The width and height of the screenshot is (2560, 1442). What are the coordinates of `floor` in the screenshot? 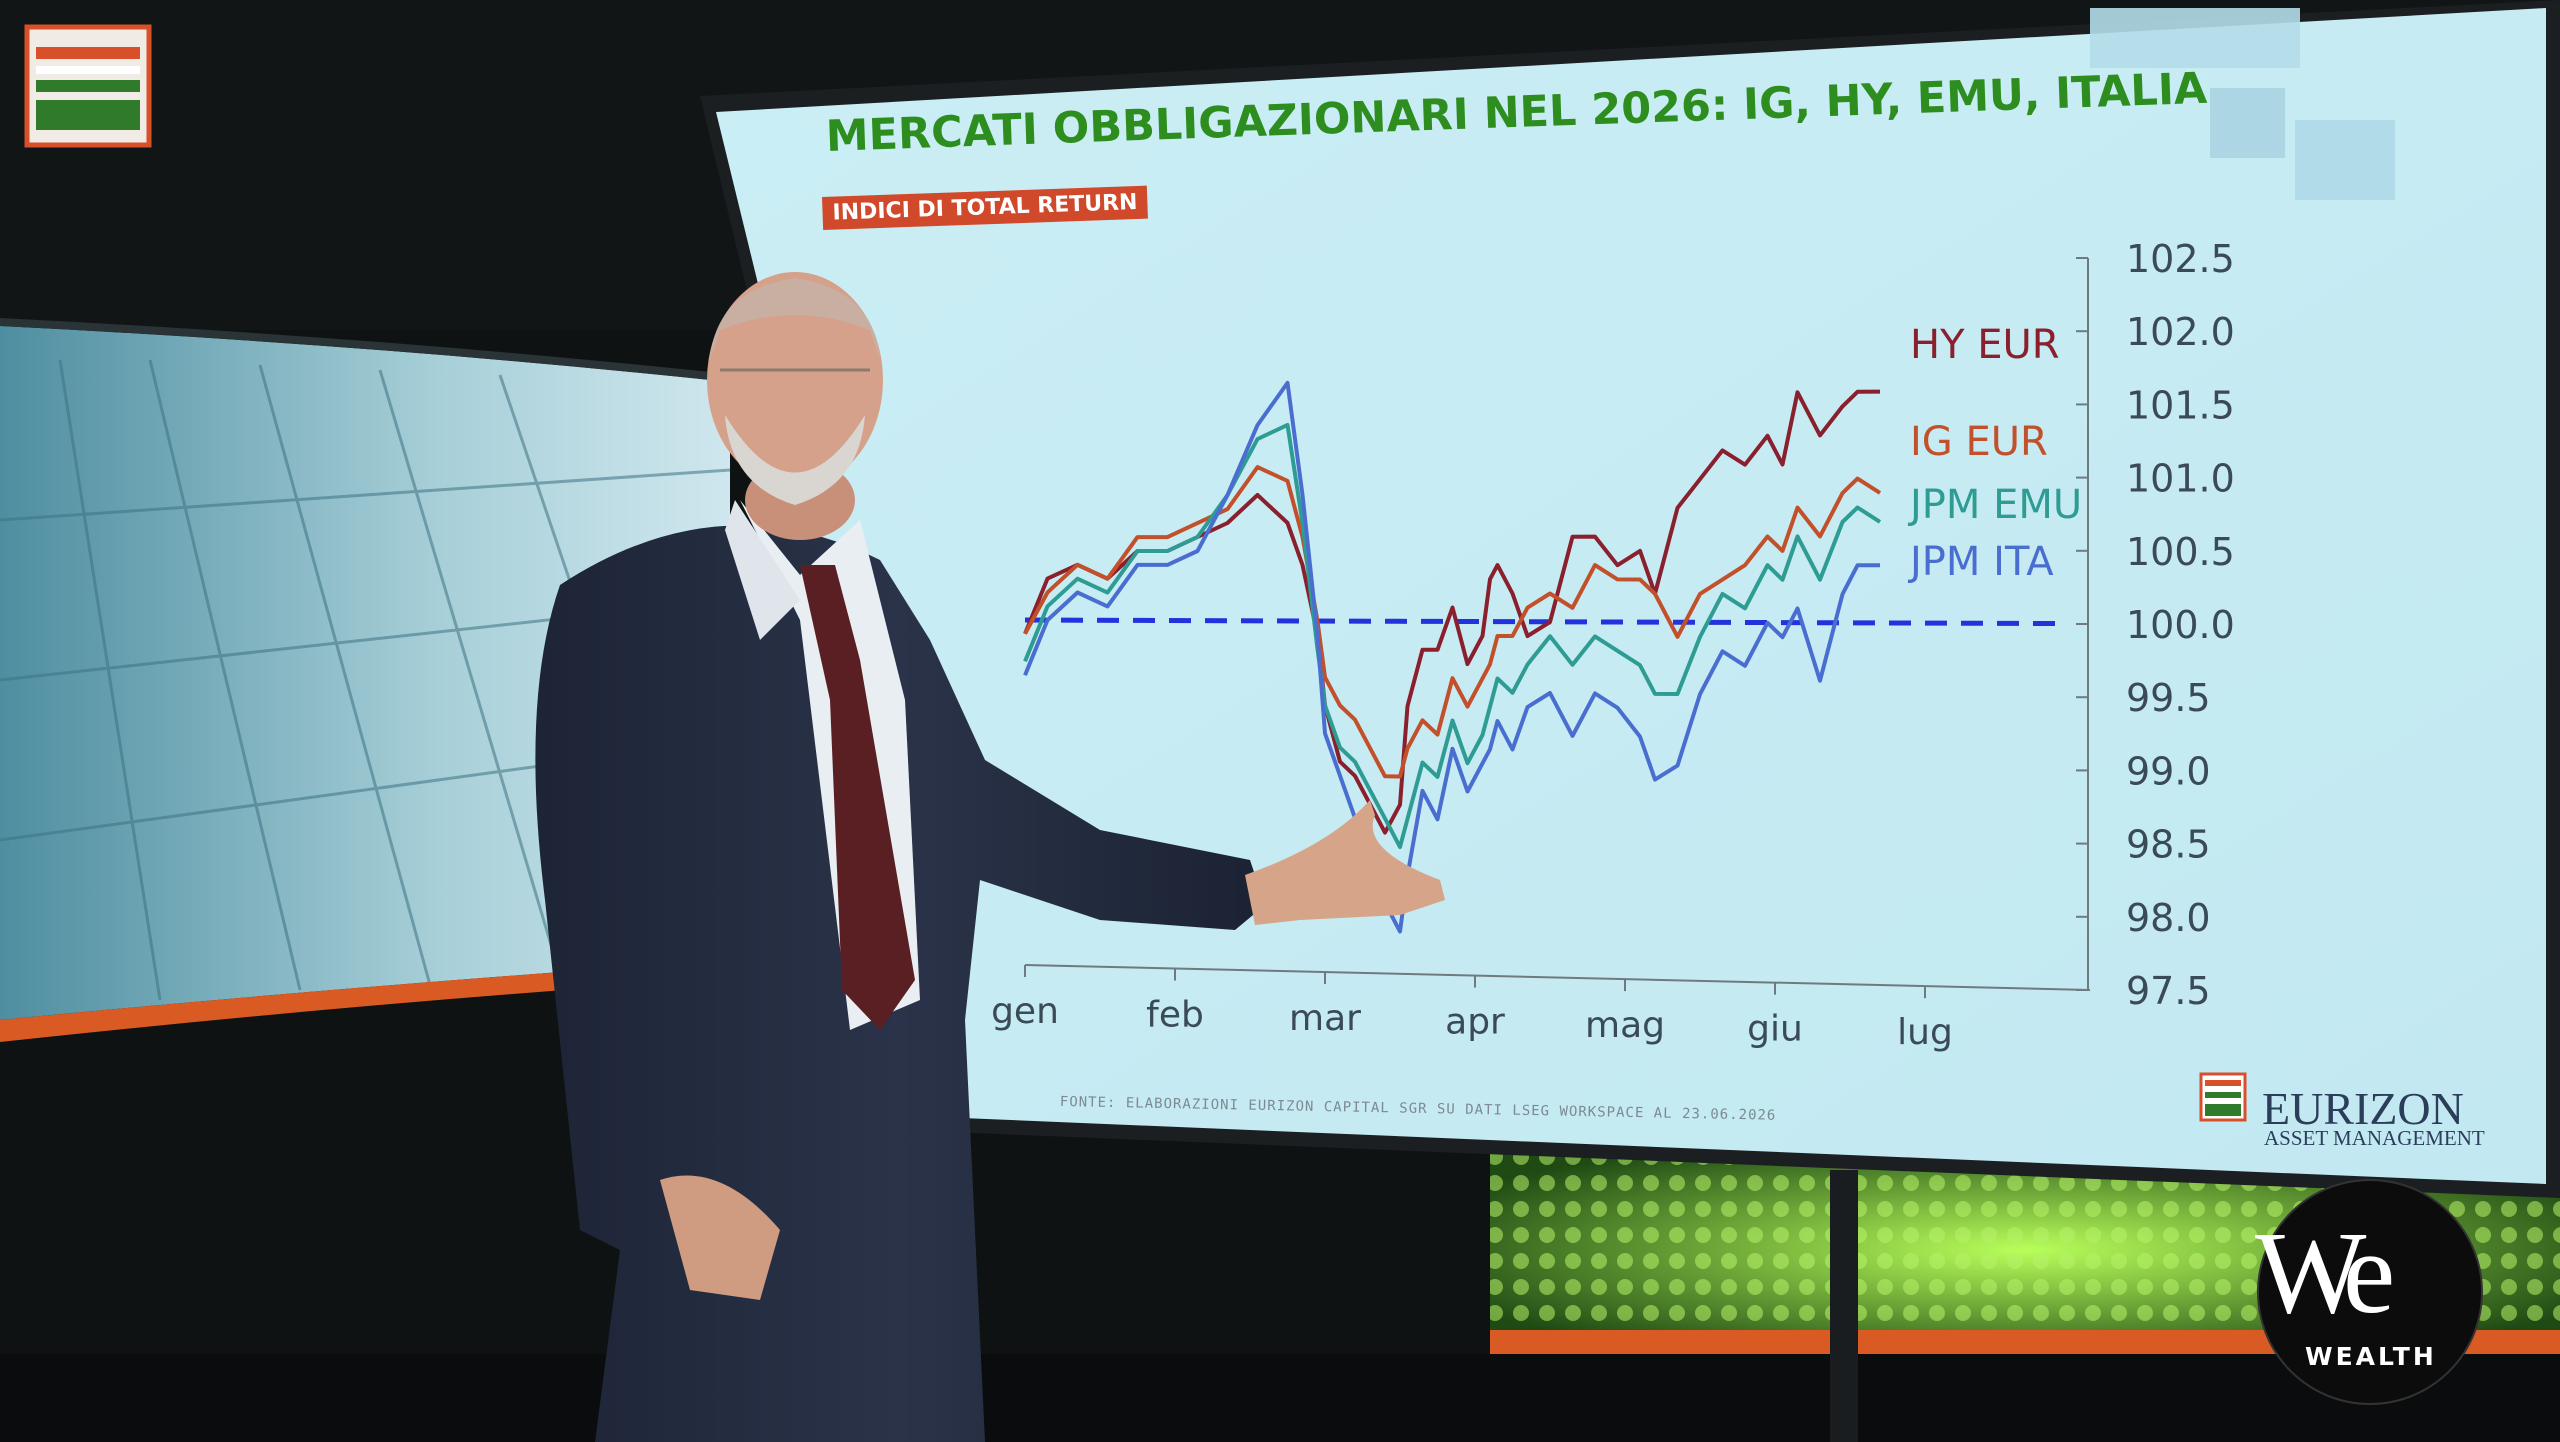 It's located at (1280, 1398).